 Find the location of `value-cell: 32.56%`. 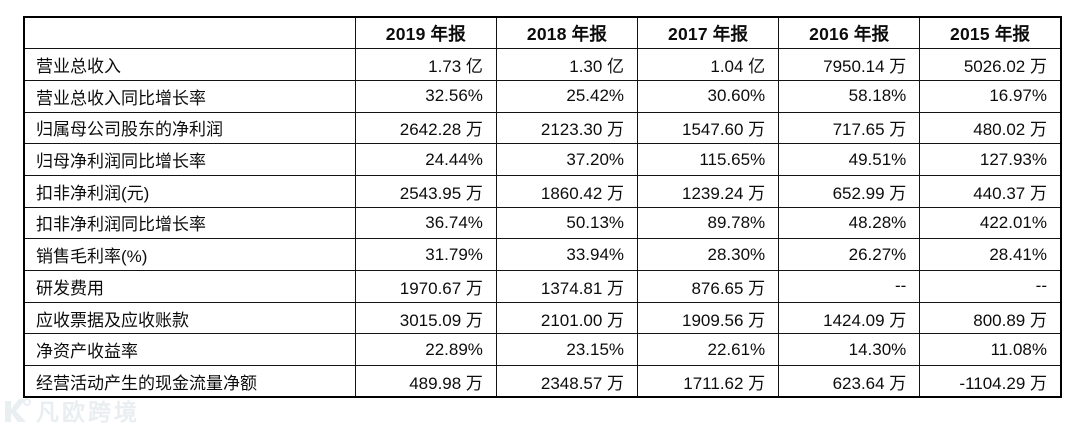

value-cell: 32.56% is located at coordinates (425, 96).